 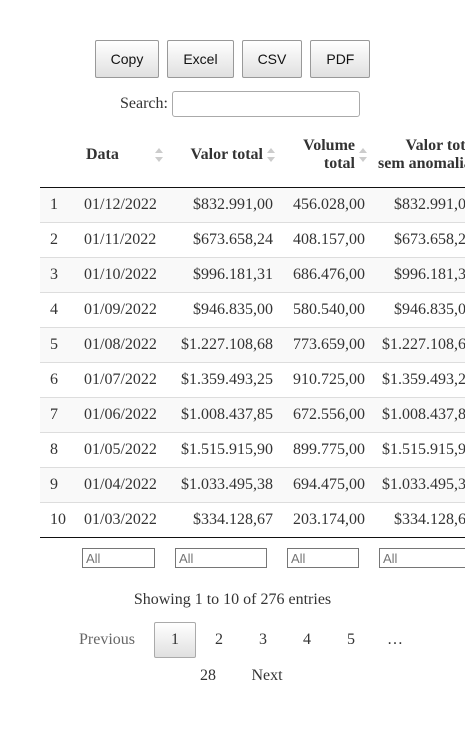 I want to click on header-index, so click(x=58, y=155).